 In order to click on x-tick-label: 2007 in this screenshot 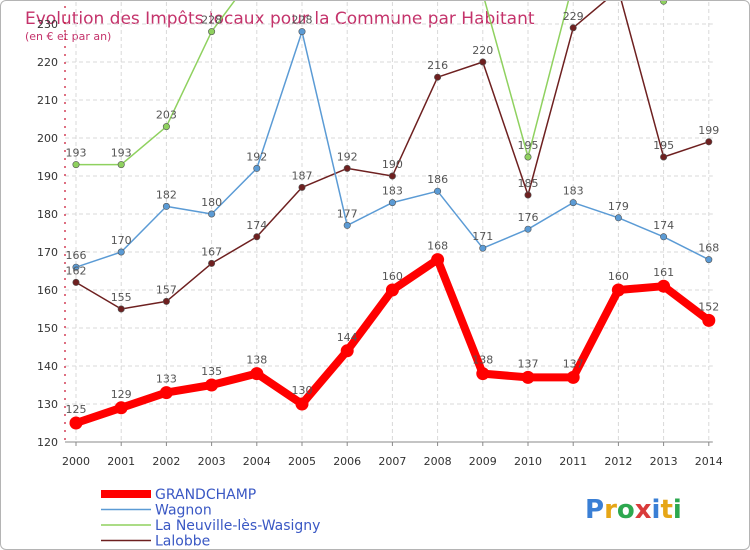, I will do `click(392, 461)`.